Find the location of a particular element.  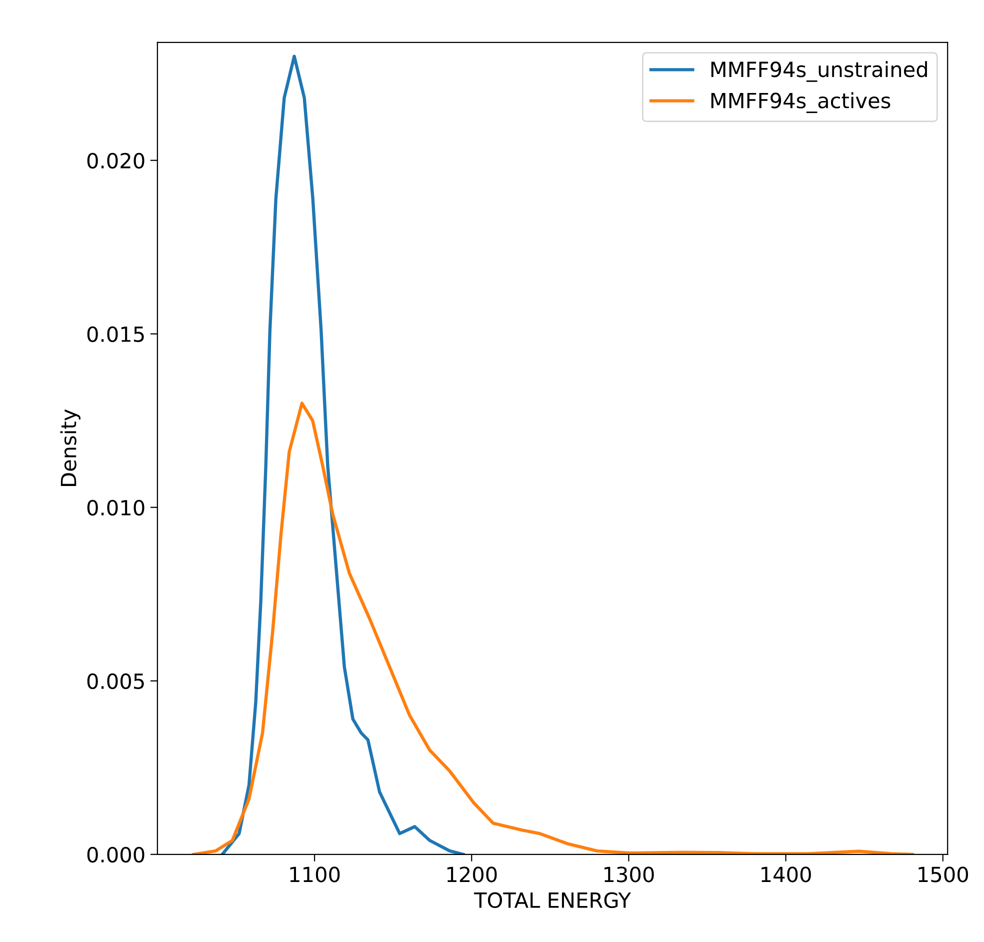

legend-label: MMFF94s_unstrained is located at coordinates (819, 71).